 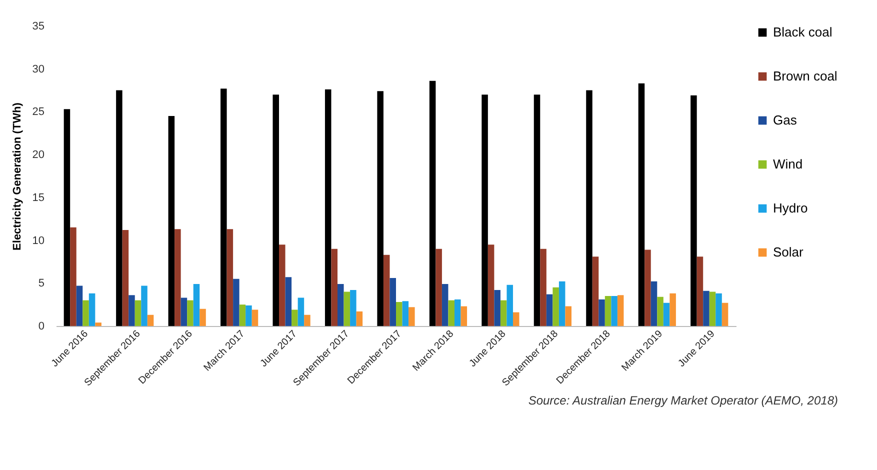 What do you see at coordinates (785, 120) in the screenshot?
I see `legend-label: Gas` at bounding box center [785, 120].